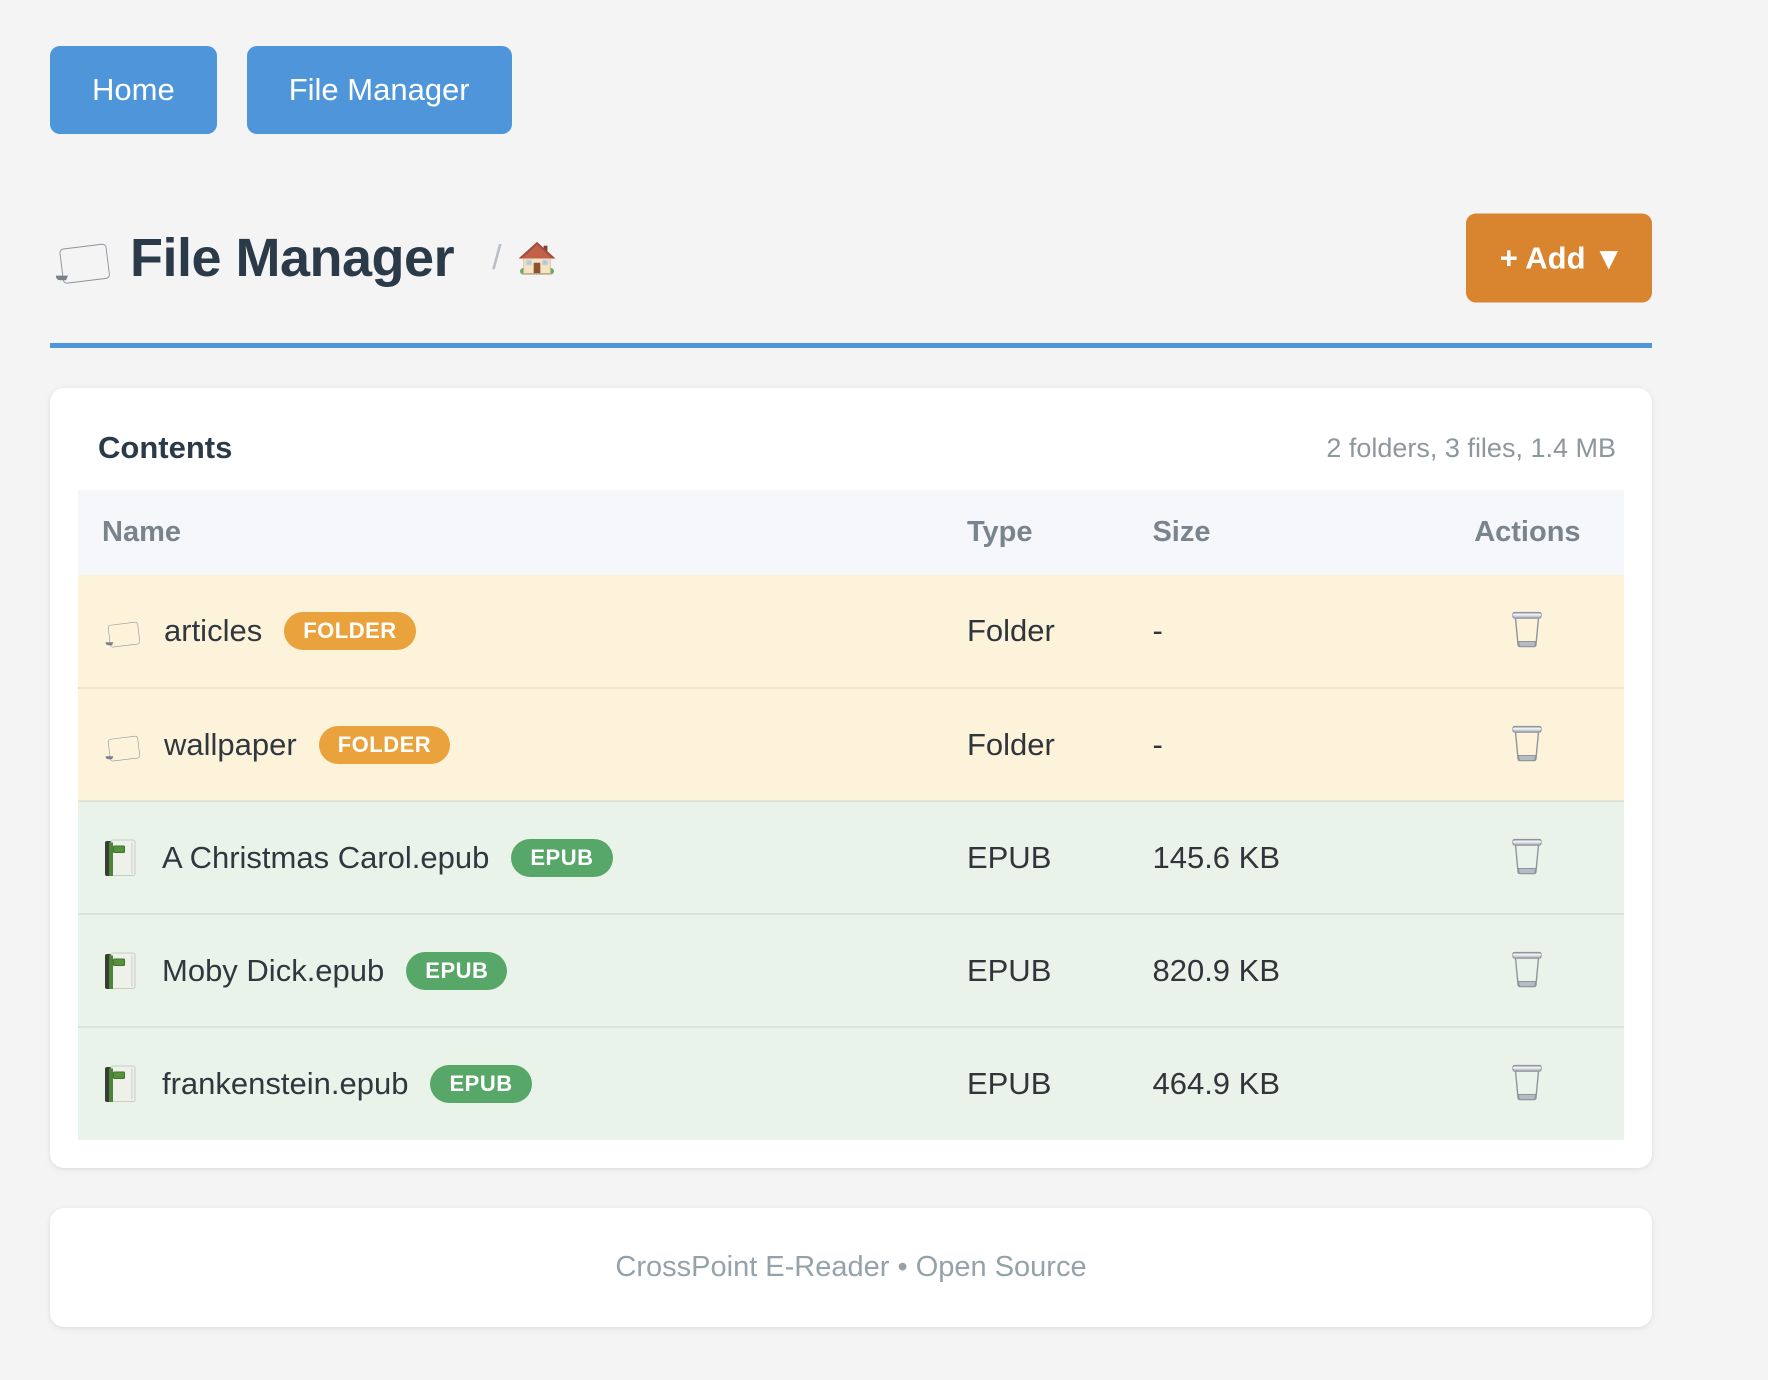 Image resolution: width=1768 pixels, height=1380 pixels. I want to click on chevron-down-icon: ▼, so click(1608, 258).